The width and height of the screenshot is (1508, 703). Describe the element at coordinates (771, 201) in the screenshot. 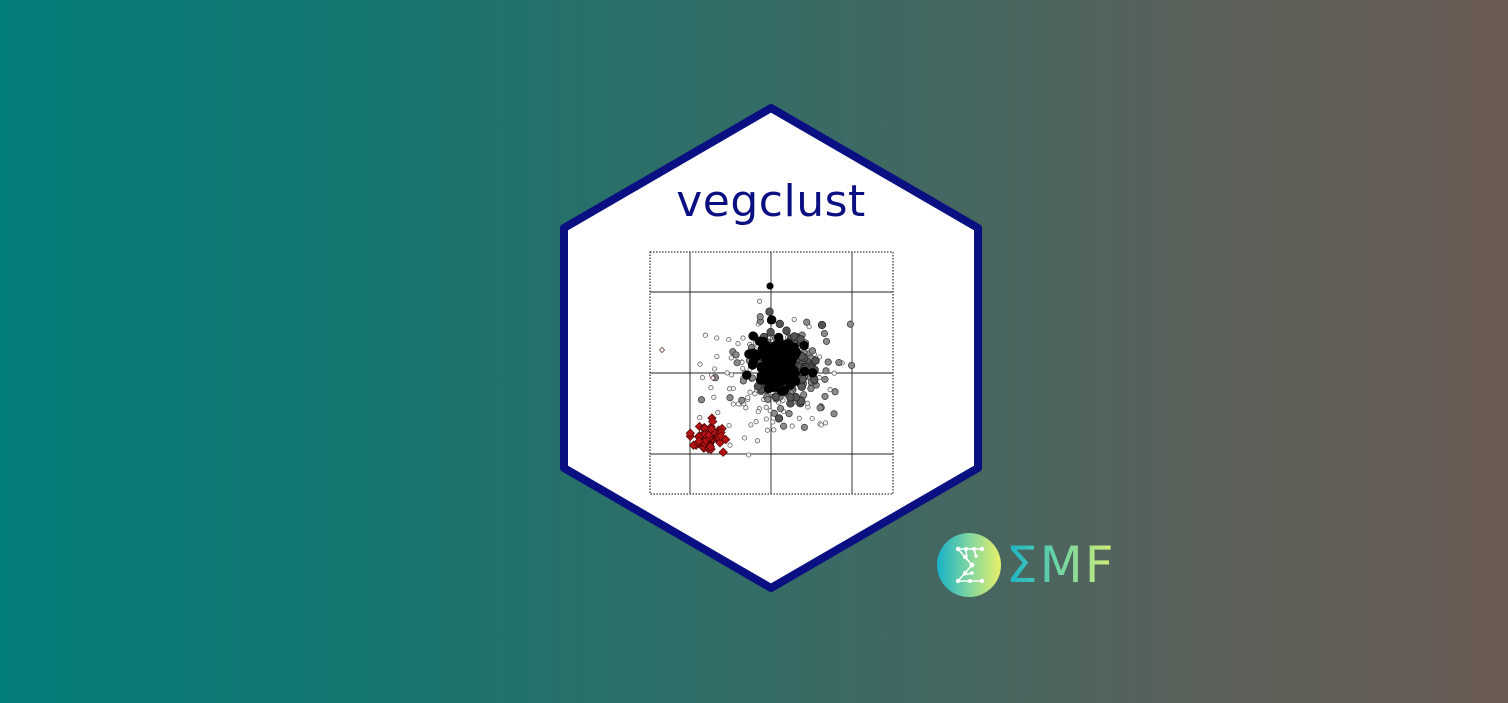

I see `logo-title: vegclust` at that location.